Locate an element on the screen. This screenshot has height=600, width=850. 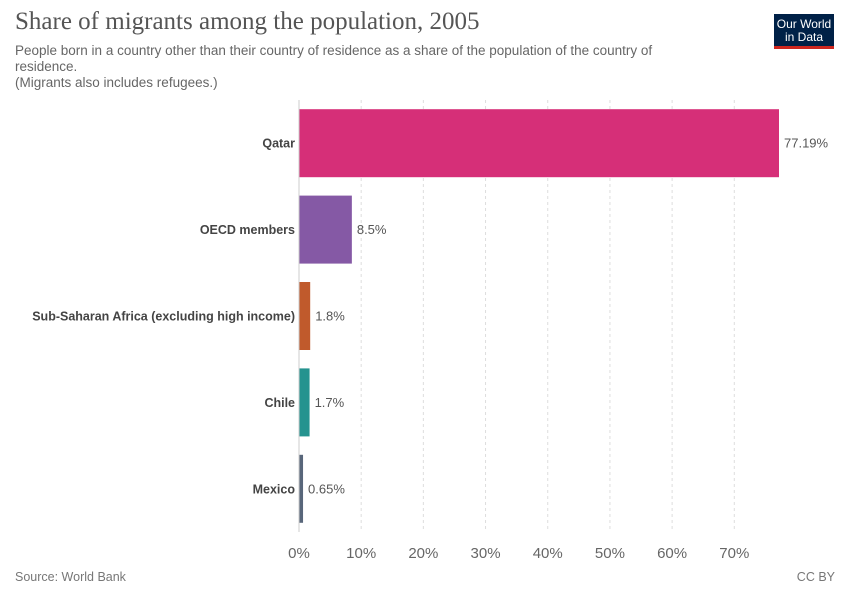
value-label: 1.7% is located at coordinates (330, 402).